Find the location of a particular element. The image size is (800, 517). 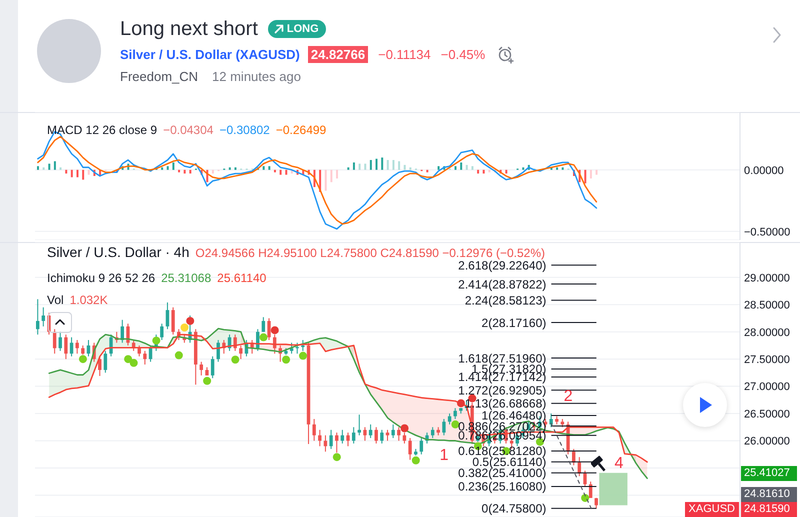

ref-line-label: 2.414(28.87822) is located at coordinates (502, 284).